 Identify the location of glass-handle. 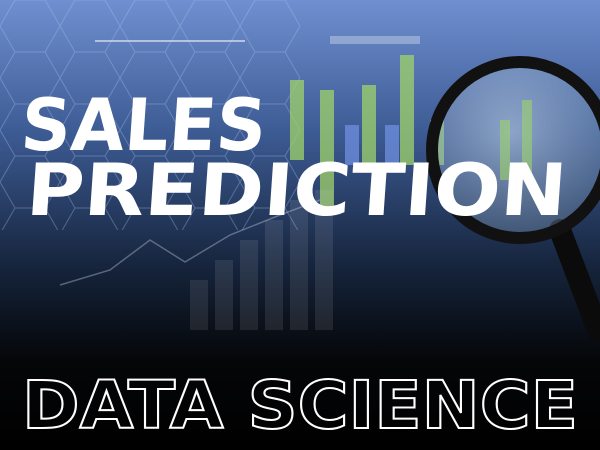
(574, 280).